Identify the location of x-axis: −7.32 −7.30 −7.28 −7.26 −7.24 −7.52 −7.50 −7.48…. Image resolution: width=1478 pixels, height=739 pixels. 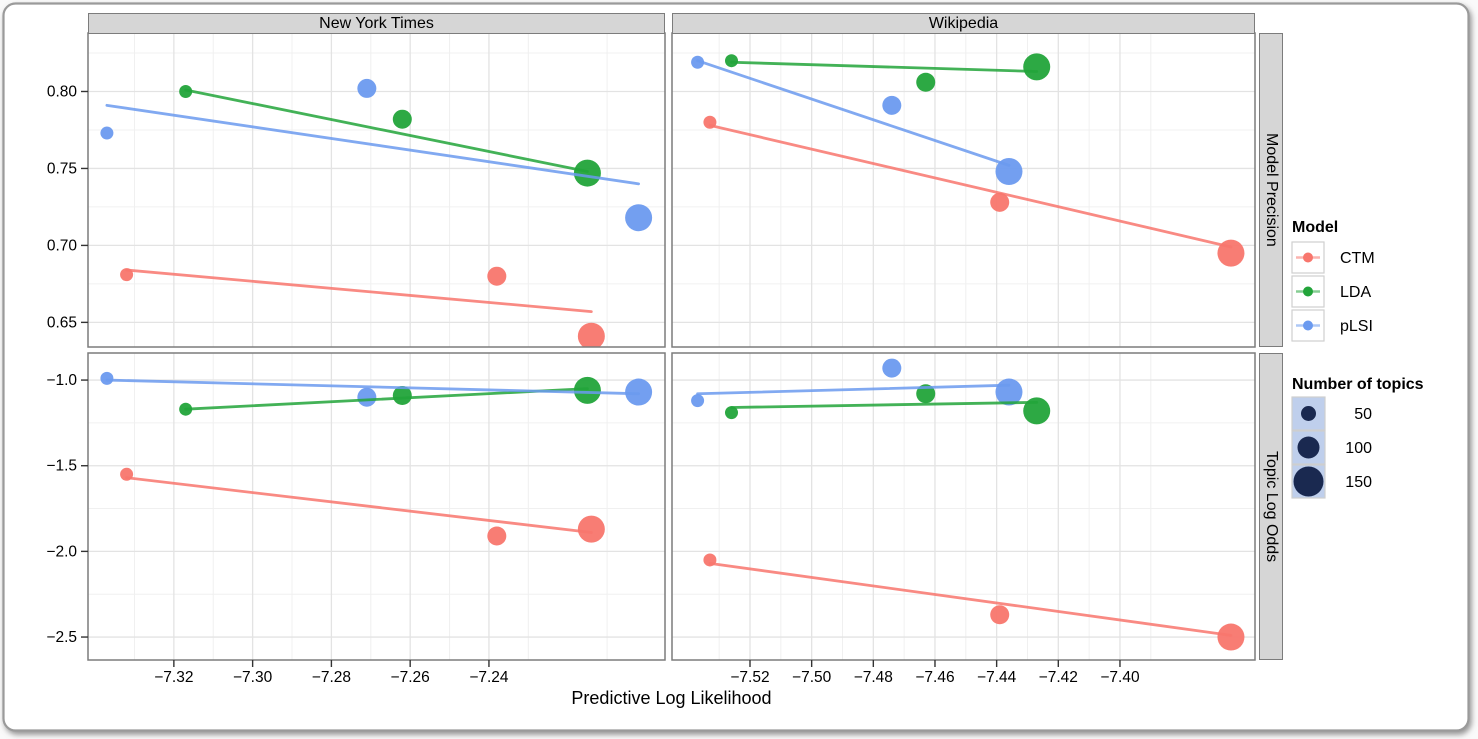
(647, 673).